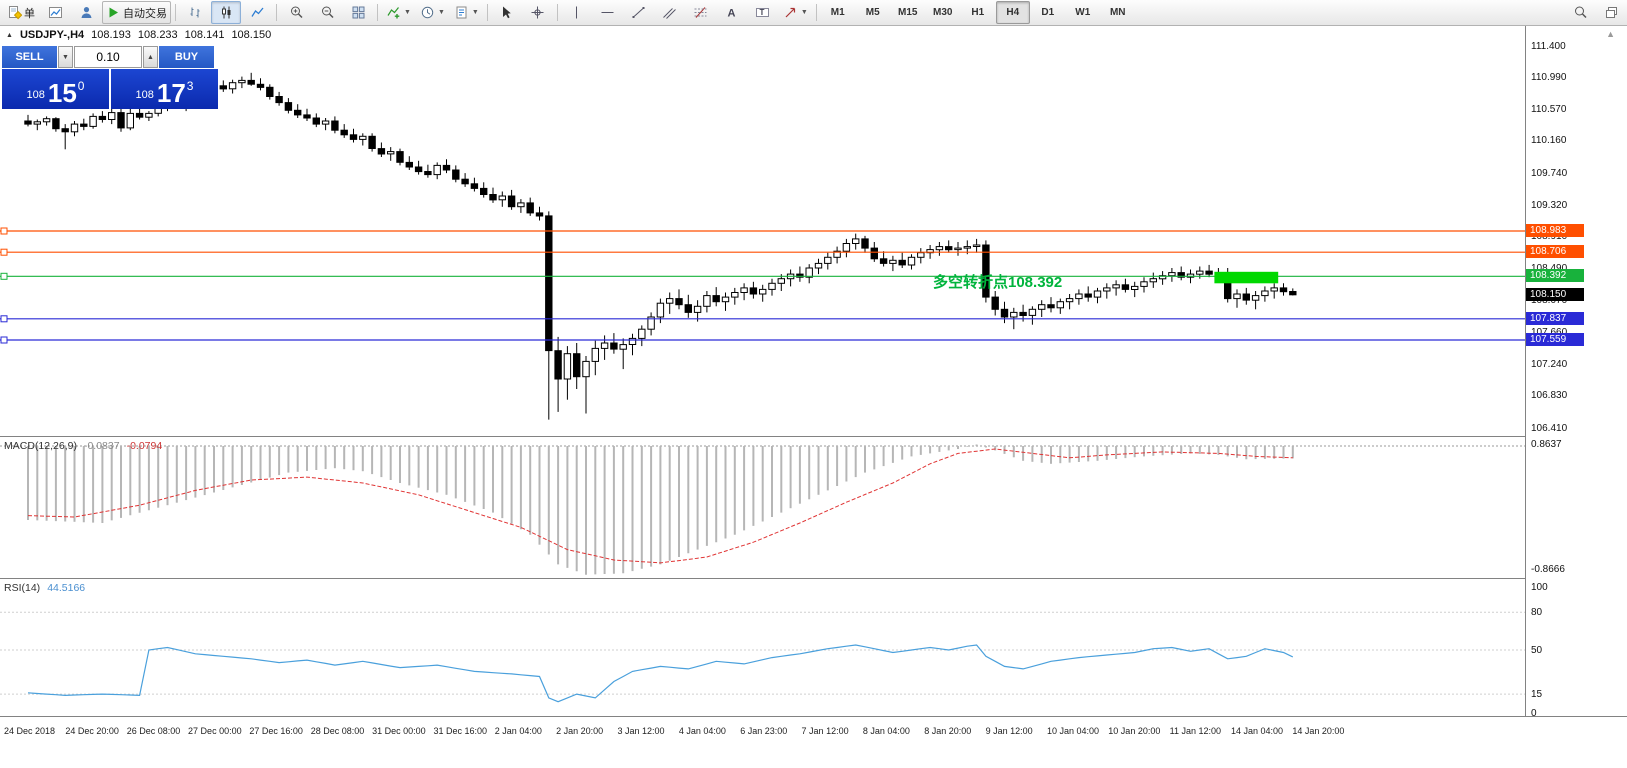 The width and height of the screenshot is (1627, 768). Describe the element at coordinates (65, 57) in the screenshot. I see `lot-dropdown-button: ▼` at that location.